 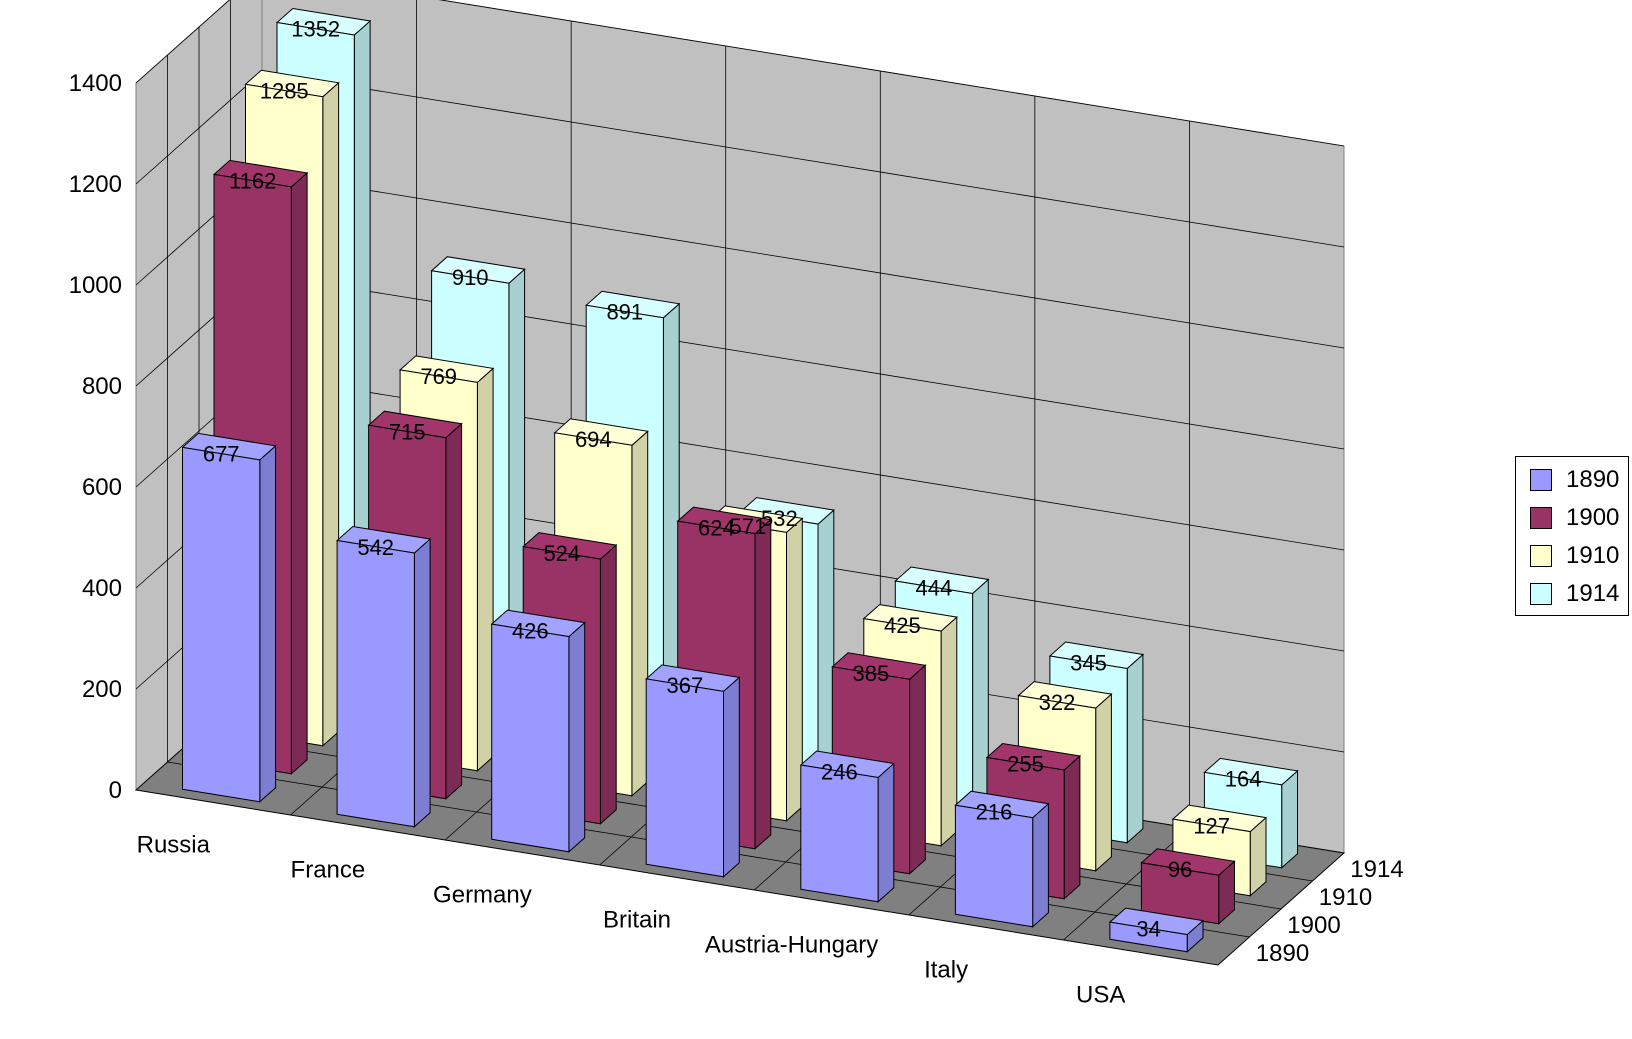 I want to click on legend-label: 1890, so click(x=1593, y=479).